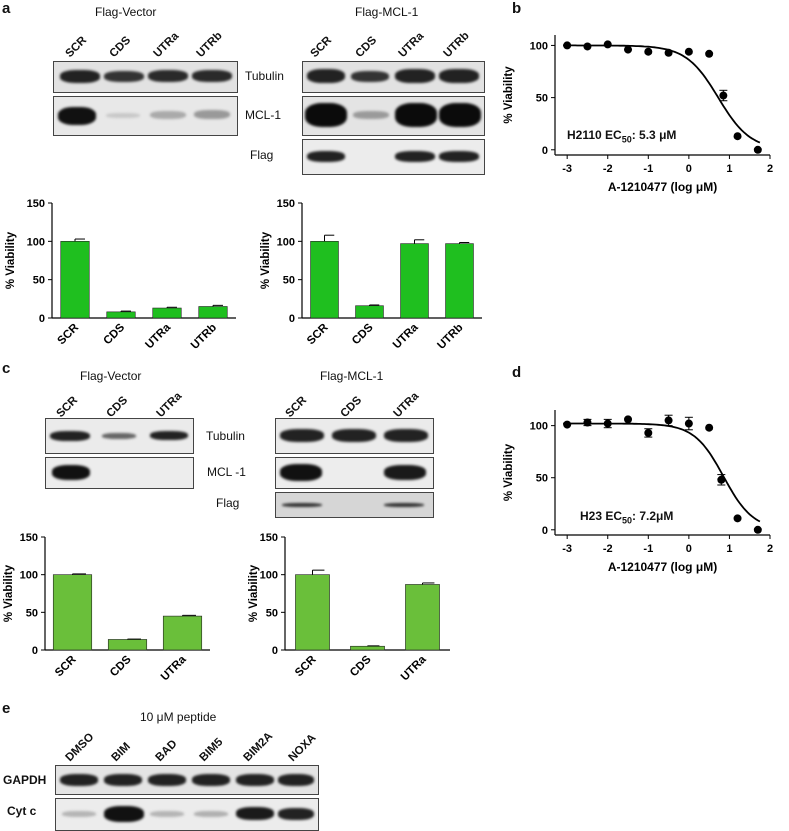  What do you see at coordinates (106, 607) in the screenshot?
I see `chart-c-left: 0 50 100 150 SCR CDS UTRa % Viability` at bounding box center [106, 607].